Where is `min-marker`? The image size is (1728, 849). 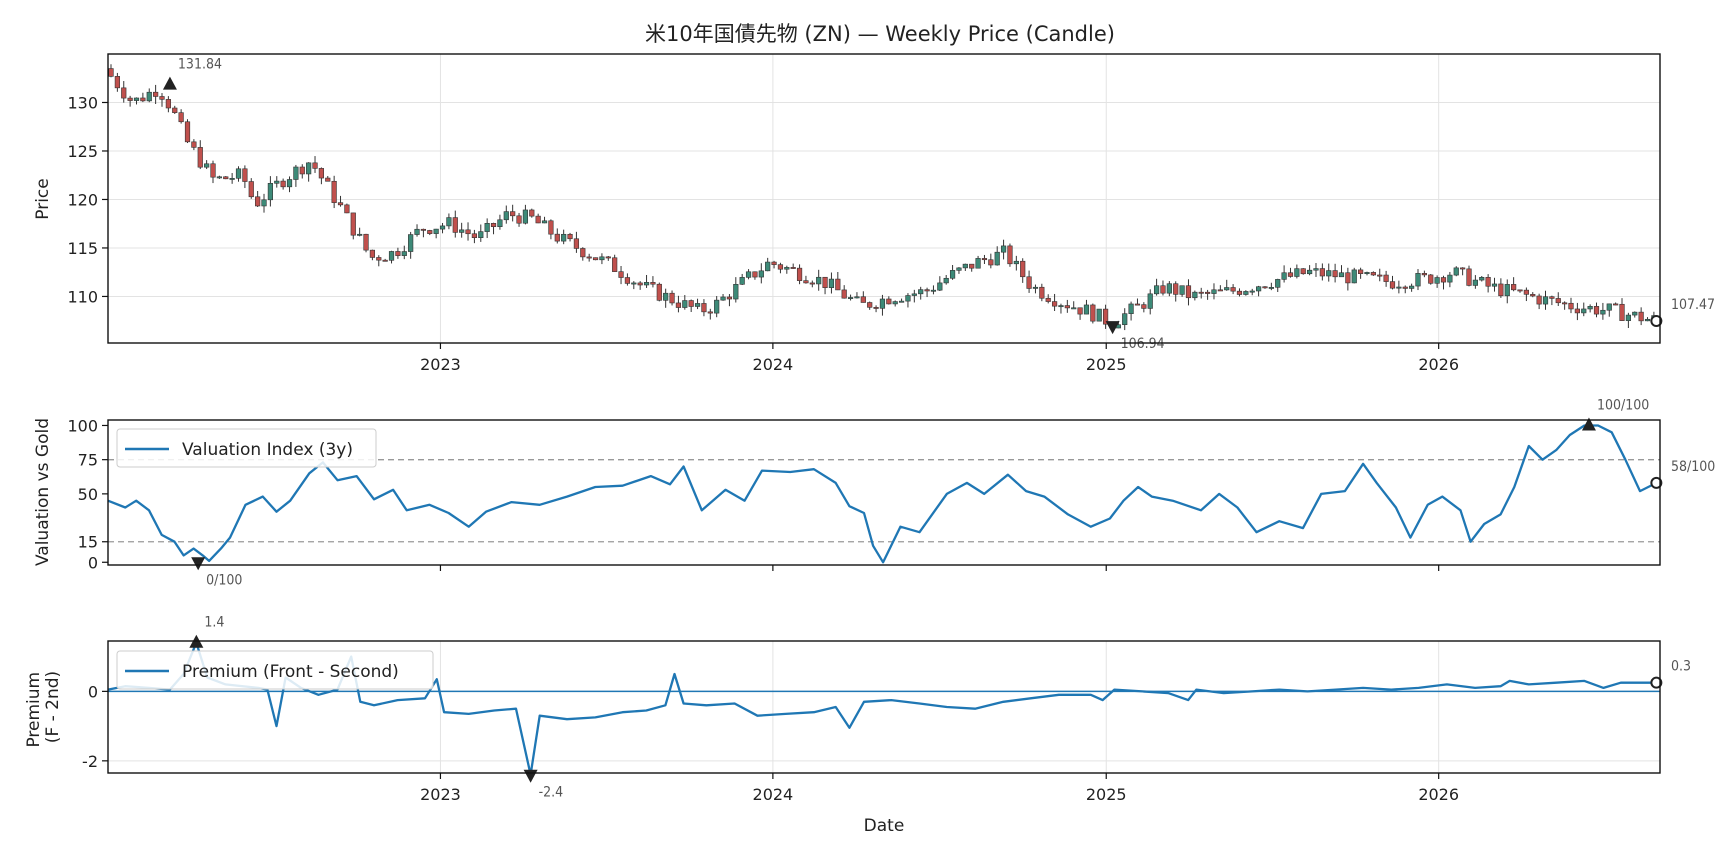 min-marker is located at coordinates (1112, 328).